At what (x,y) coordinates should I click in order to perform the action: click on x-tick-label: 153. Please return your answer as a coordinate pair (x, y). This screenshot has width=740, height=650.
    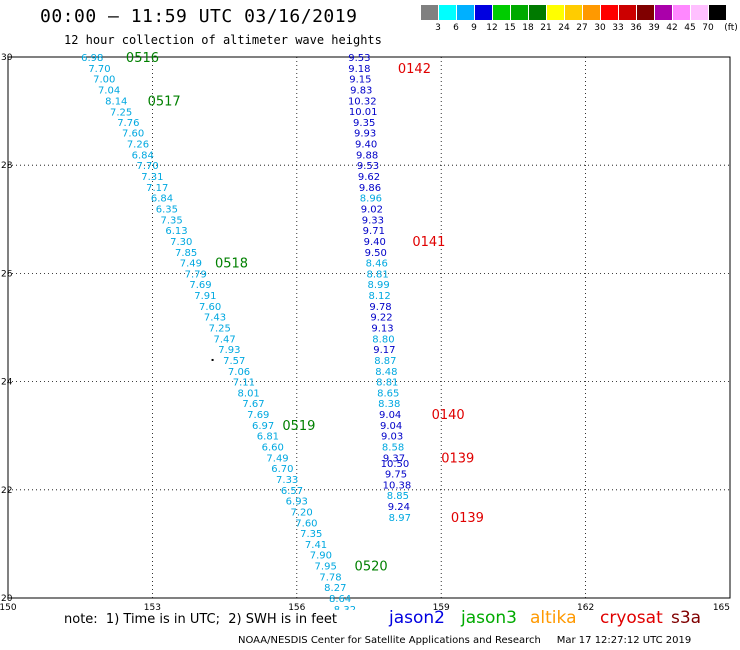
    Looking at the image, I should click on (152, 606).